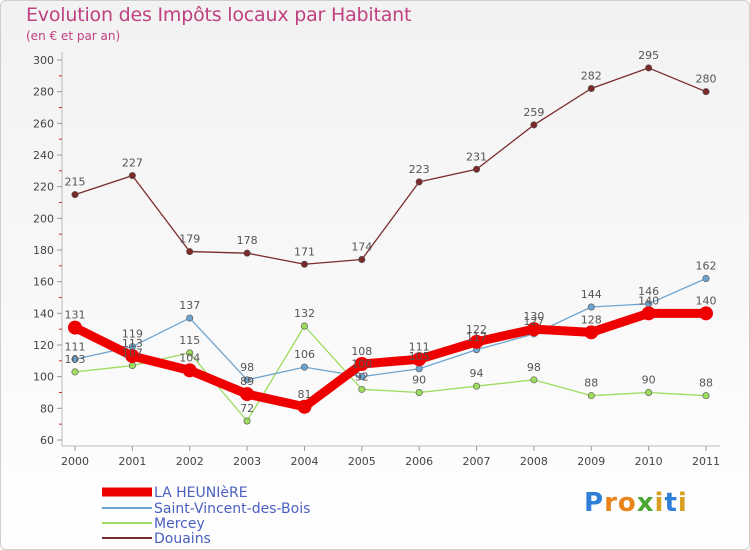 Image resolution: width=750 pixels, height=550 pixels. Describe the element at coordinates (43, 155) in the screenshot. I see `y-tick-label: 240` at that location.